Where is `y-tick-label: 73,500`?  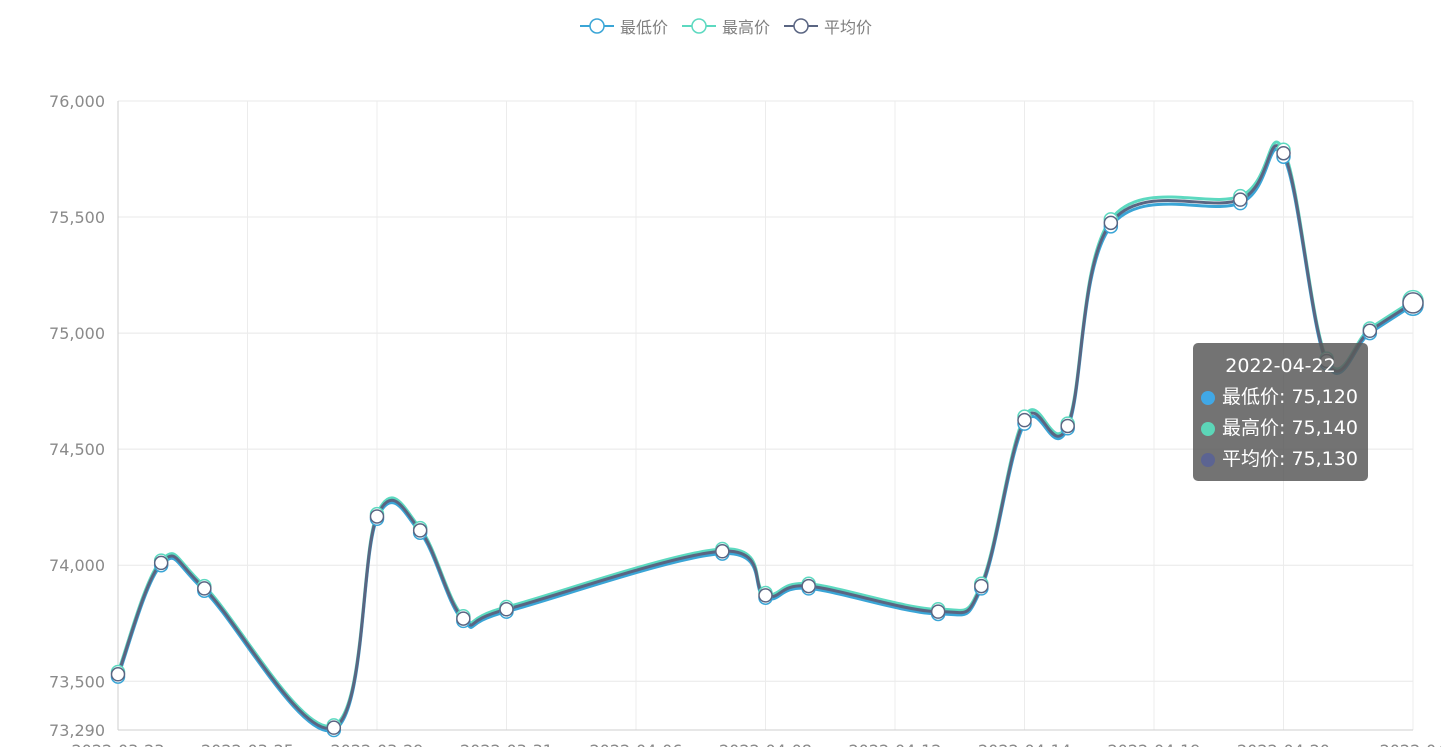 y-tick-label: 73,500 is located at coordinates (77, 681).